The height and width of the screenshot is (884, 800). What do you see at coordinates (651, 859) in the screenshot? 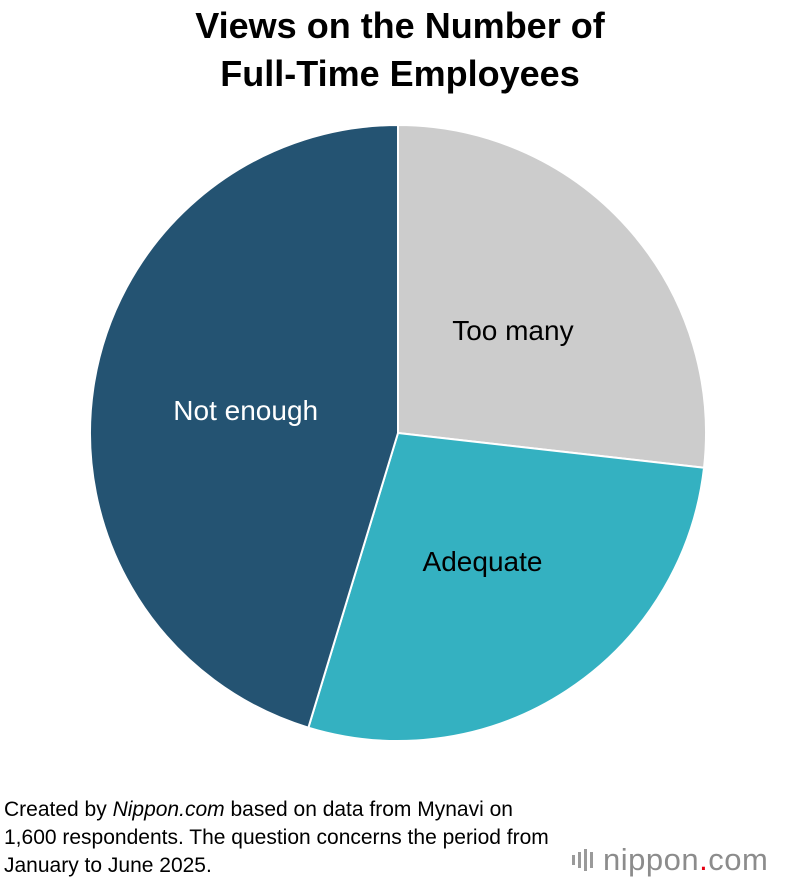
I see `logo-name: nippon` at bounding box center [651, 859].